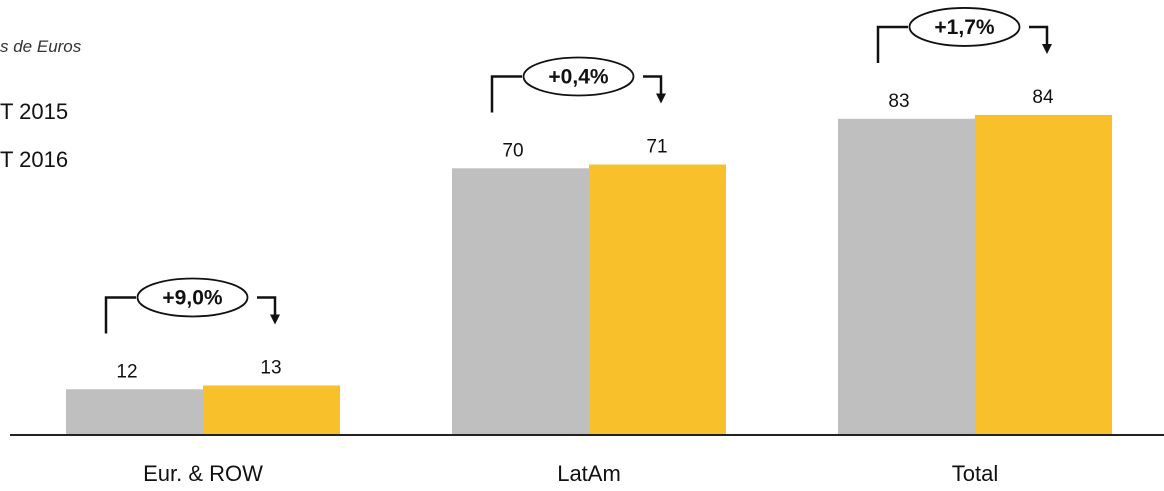  What do you see at coordinates (512, 150) in the screenshot?
I see `data-label-prev-1: 70` at bounding box center [512, 150].